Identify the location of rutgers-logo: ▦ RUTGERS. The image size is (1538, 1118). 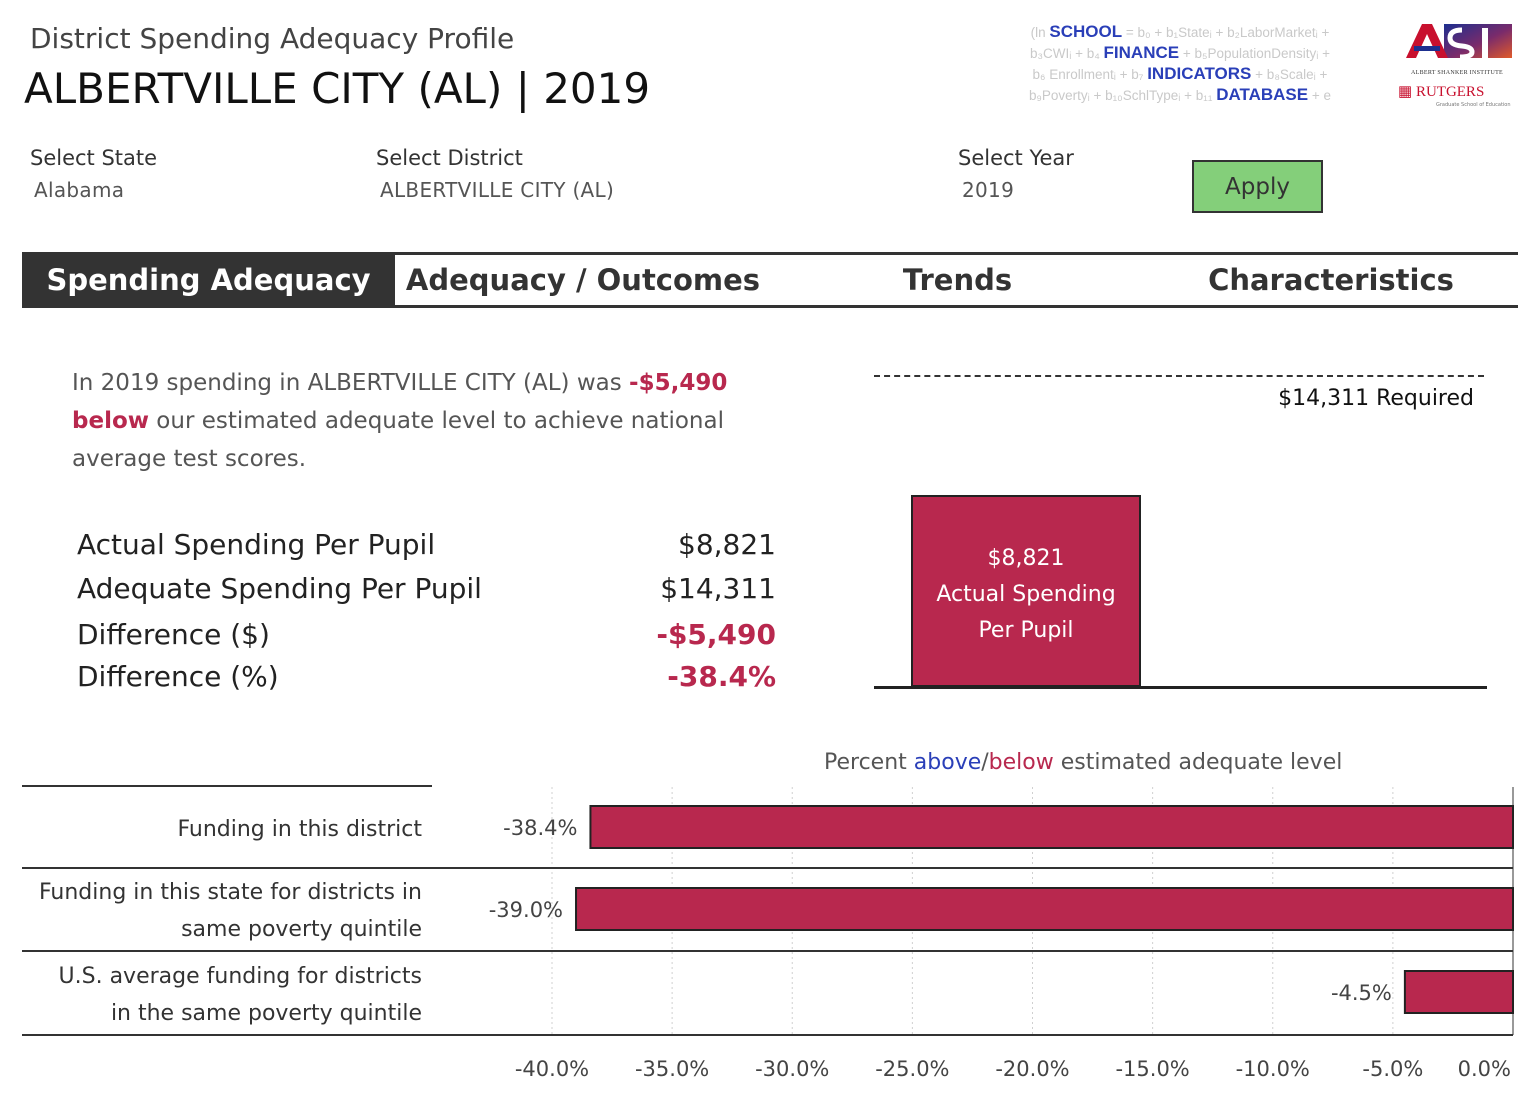
(1441, 92).